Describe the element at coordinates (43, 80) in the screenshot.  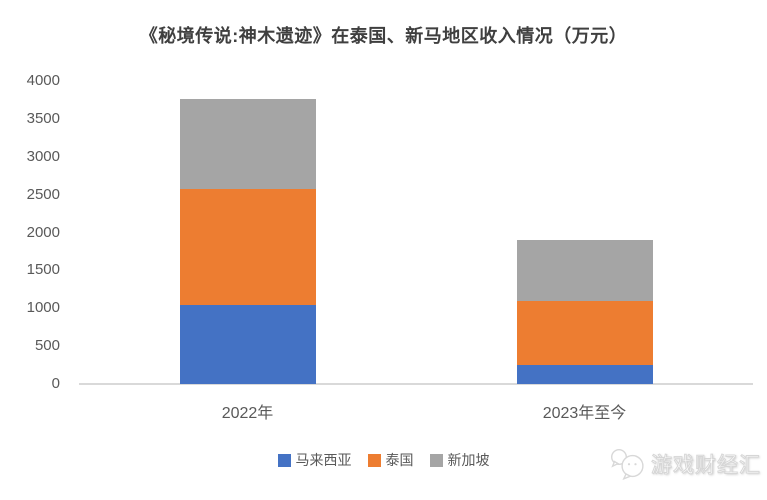
I see `y-axis-tick-label: 4000` at that location.